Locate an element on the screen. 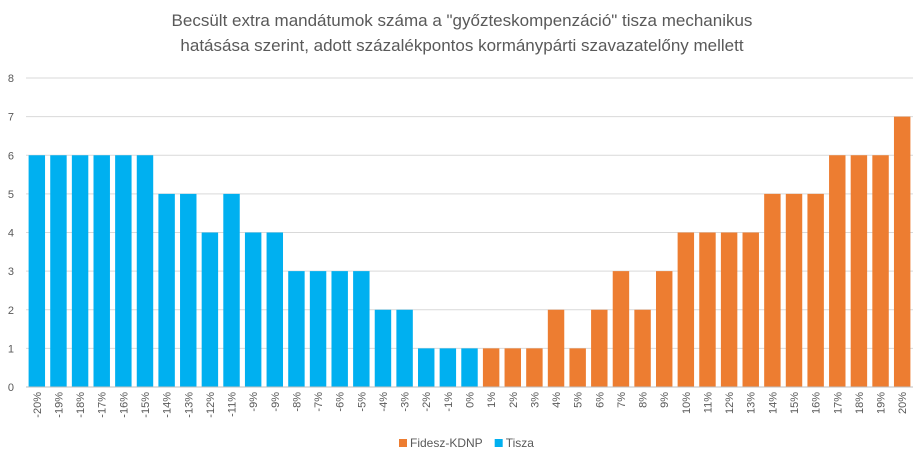 This screenshot has width=924, height=466. y-axis-ticks: 0 1 2 3 4 5 6 7 8 is located at coordinates (11, 233).